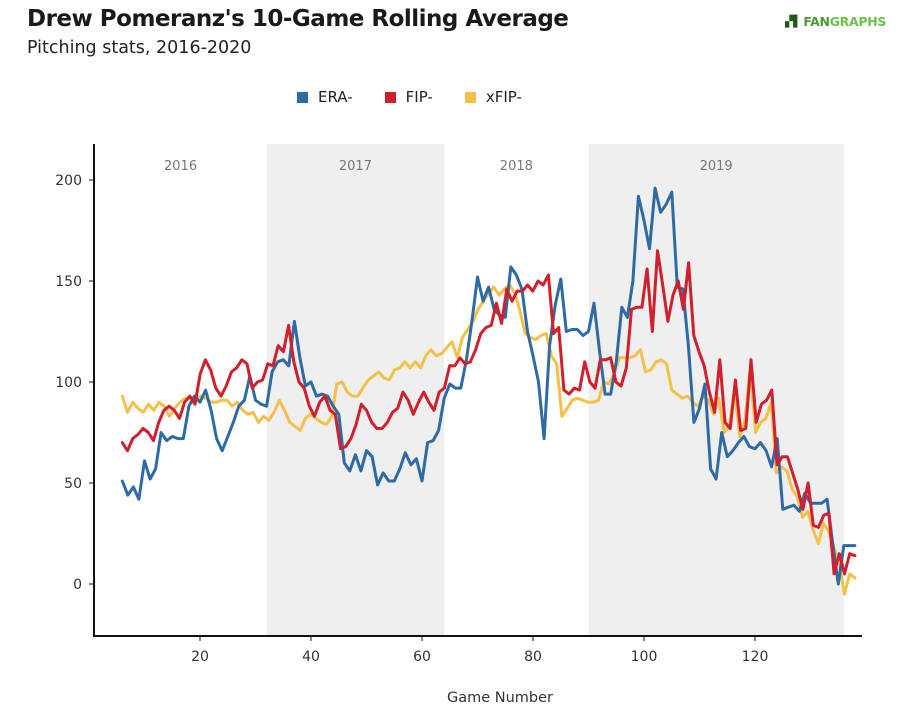 The height and width of the screenshot is (716, 900). Describe the element at coordinates (500, 698) in the screenshot. I see `x-axis-label: Game Number` at that location.